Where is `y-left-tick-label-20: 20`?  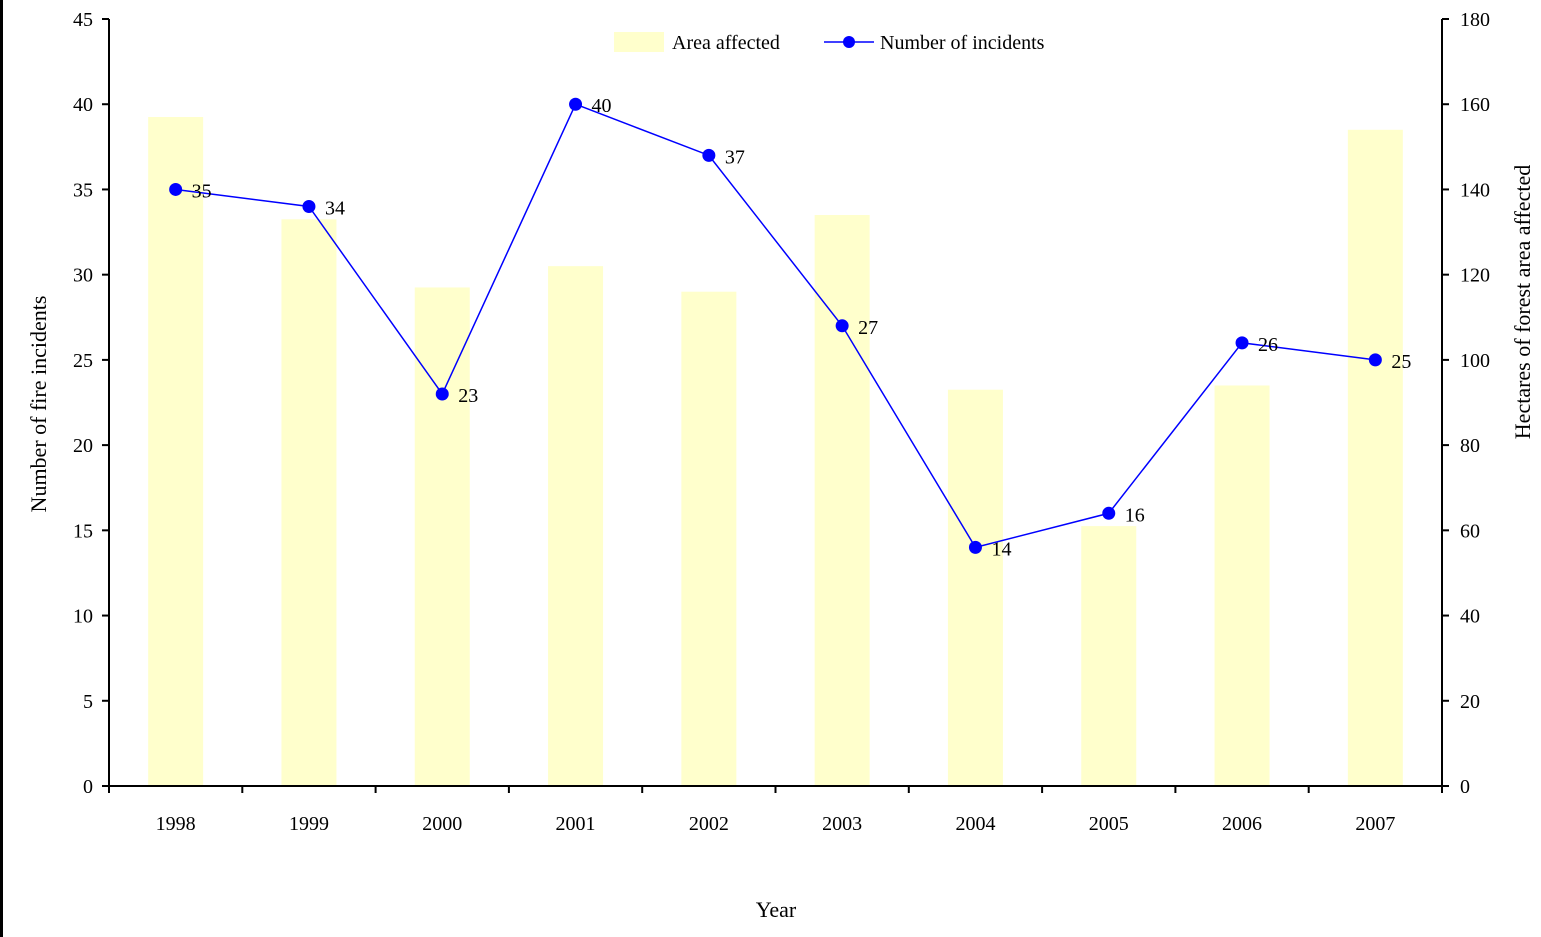 y-left-tick-label-20: 20 is located at coordinates (83, 446).